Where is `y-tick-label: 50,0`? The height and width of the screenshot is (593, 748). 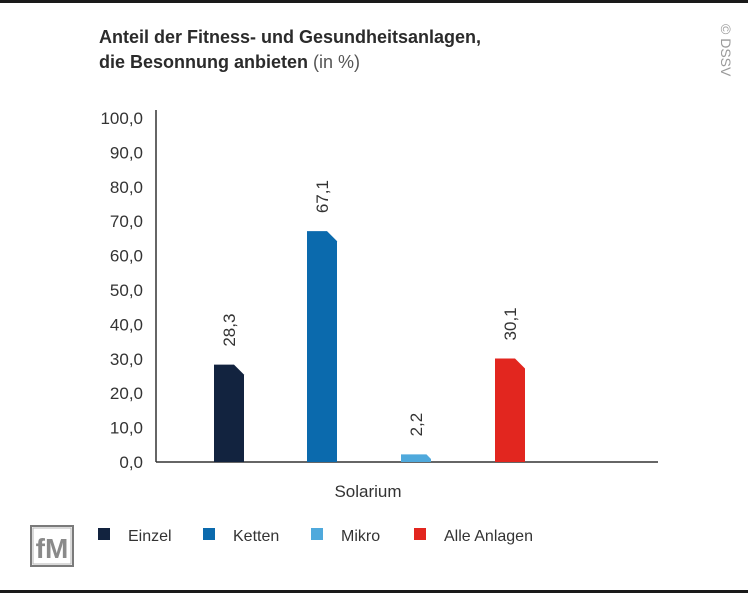 y-tick-label: 50,0 is located at coordinates (126, 290).